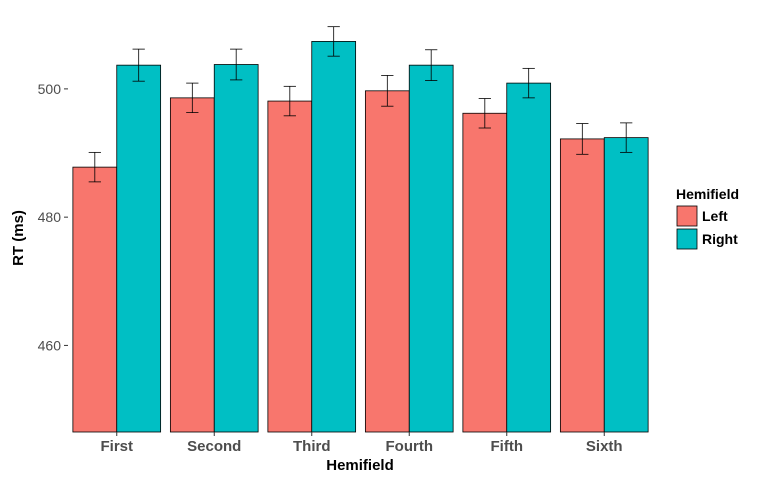 This screenshot has height=480, width=768. I want to click on bar-left-sixth, so click(582, 285).